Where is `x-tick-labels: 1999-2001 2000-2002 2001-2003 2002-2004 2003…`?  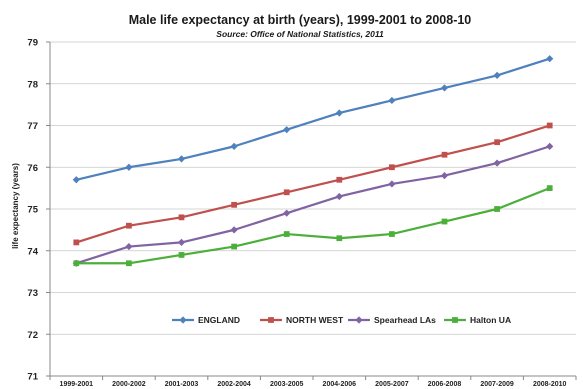
x-tick-labels: 1999-2001 2000-2002 2001-2003 2002-2004 2003… is located at coordinates (313, 384).